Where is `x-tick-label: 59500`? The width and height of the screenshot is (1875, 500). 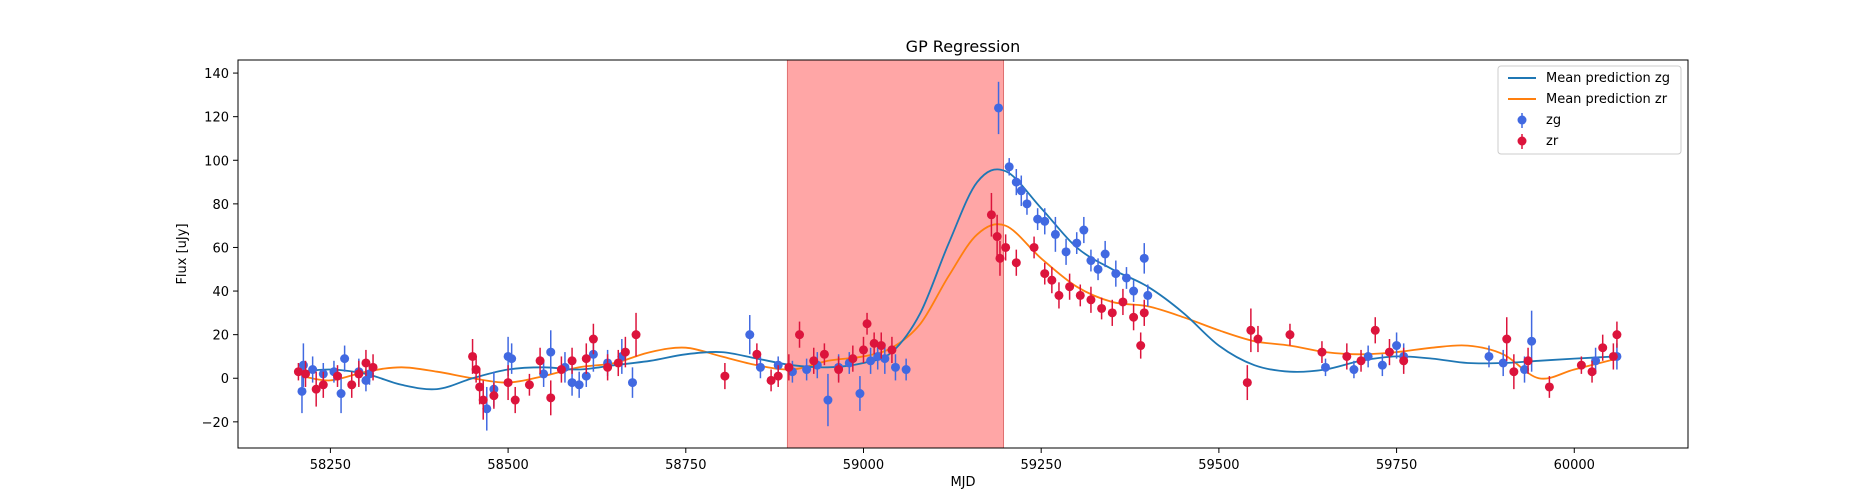 x-tick-label: 59500 is located at coordinates (1218, 465).